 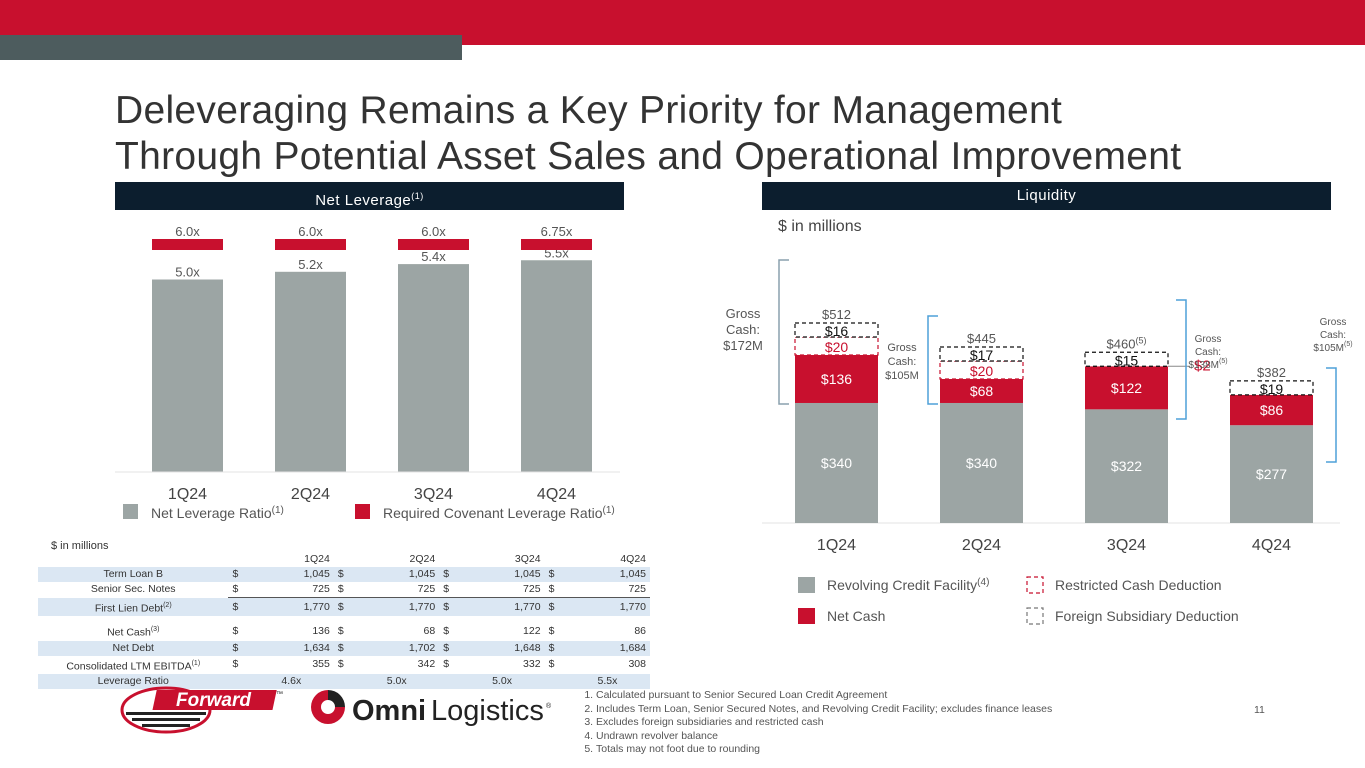 I want to click on table-row: Net Cash(3) $136 $68 $122 $86, so click(x=344, y=631).